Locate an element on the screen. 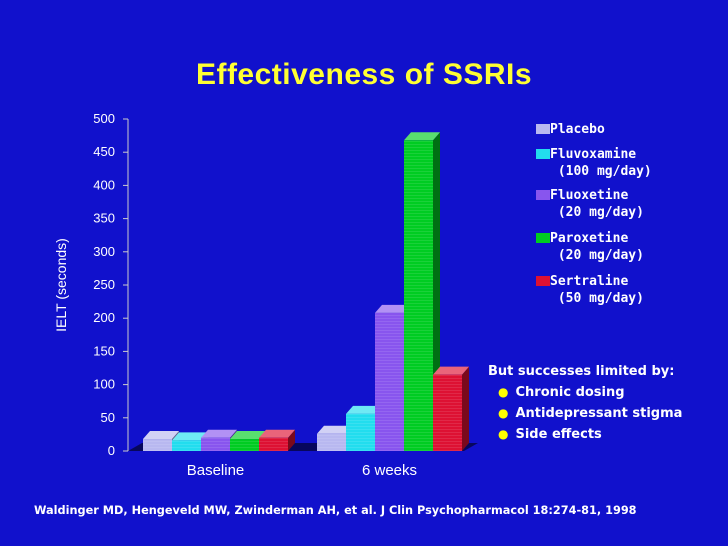 This screenshot has height=546, width=728. y-tick-label: 250 is located at coordinates (104, 284).